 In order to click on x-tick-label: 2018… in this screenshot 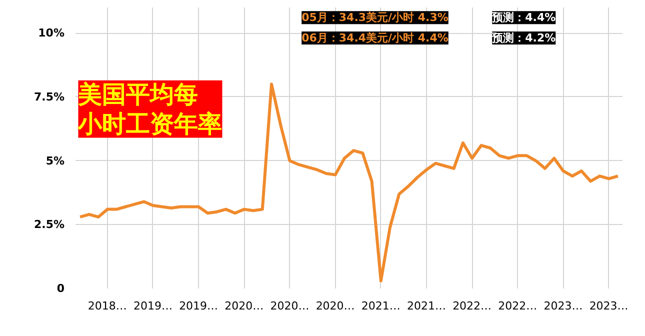, I will do `click(107, 306)`.